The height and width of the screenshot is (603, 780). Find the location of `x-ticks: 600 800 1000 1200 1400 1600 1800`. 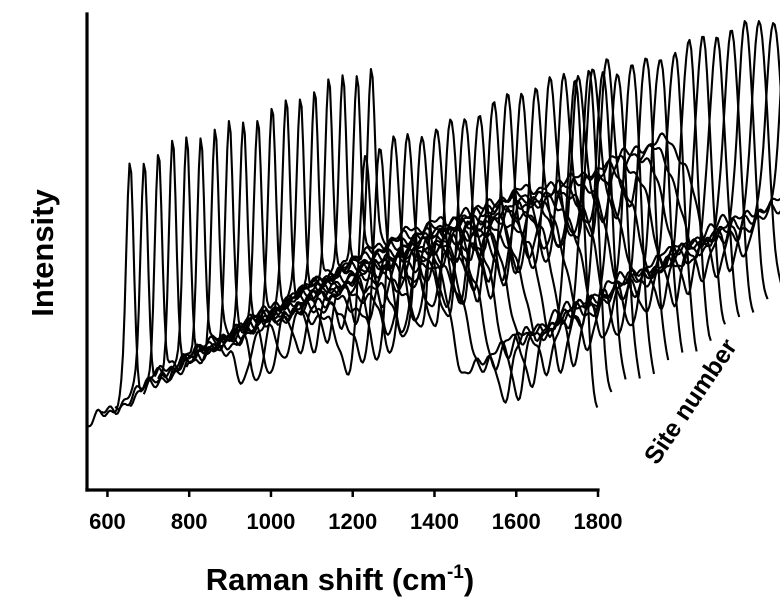

x-ticks: 600 800 1000 1200 1400 1600 1800 is located at coordinates (355, 512).